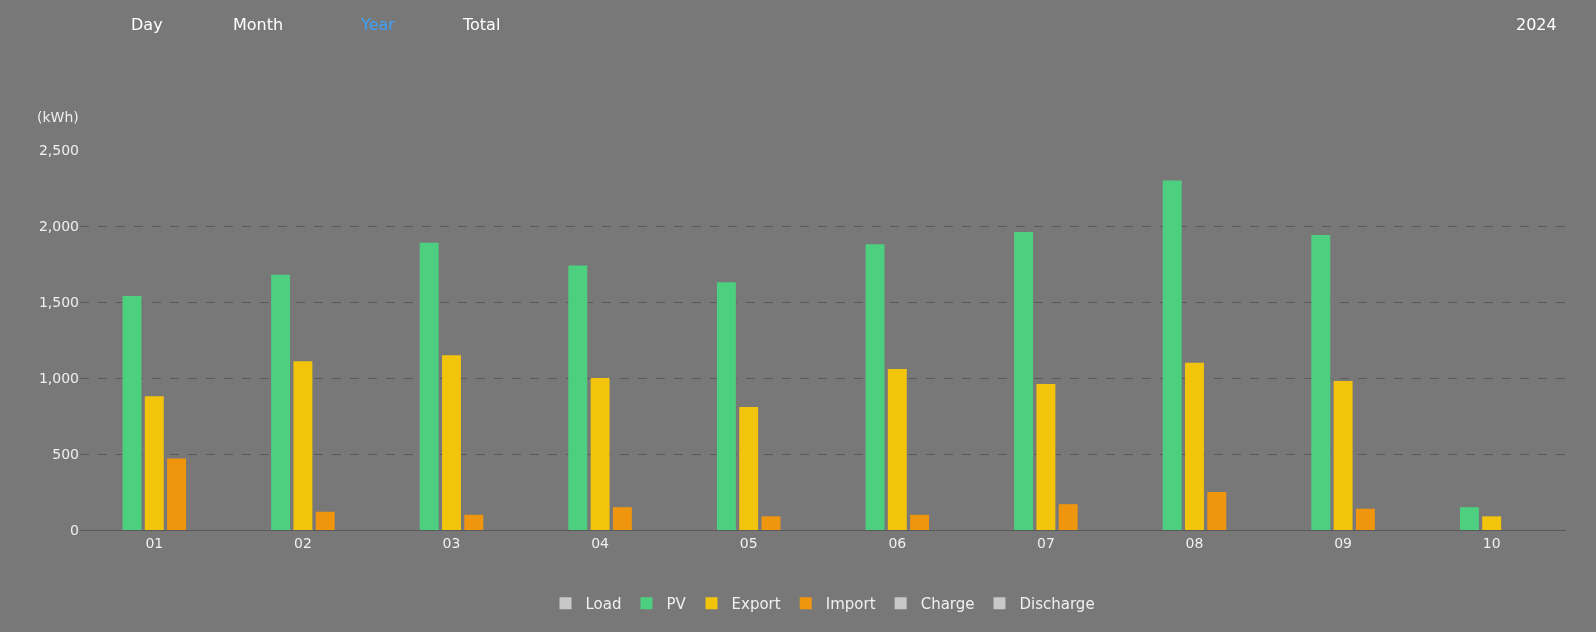 The height and width of the screenshot is (632, 1596). What do you see at coordinates (850, 604) in the screenshot?
I see `legend-label: Import` at bounding box center [850, 604].